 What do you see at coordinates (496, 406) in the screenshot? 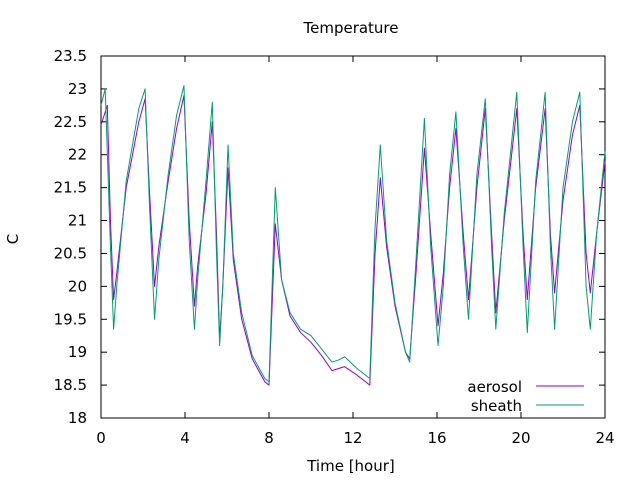
I see `legend-label-sheath: sheath` at bounding box center [496, 406].